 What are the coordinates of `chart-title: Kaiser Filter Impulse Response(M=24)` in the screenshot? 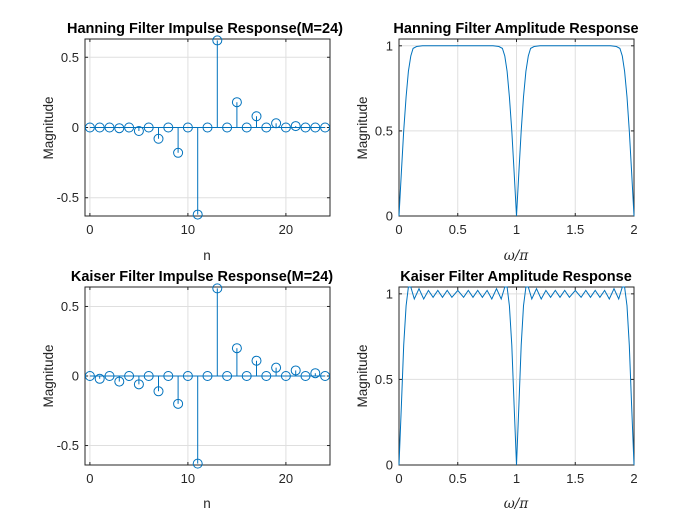 It's located at (202, 277).